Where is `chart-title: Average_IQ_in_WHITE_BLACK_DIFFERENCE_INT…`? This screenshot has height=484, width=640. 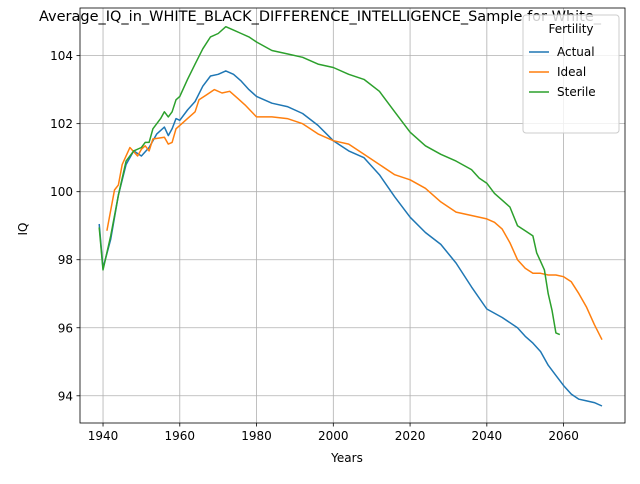
chart-title: Average_IQ_in_WHITE_BLACK_DIFFERENCE_INT… is located at coordinates (320, 17).